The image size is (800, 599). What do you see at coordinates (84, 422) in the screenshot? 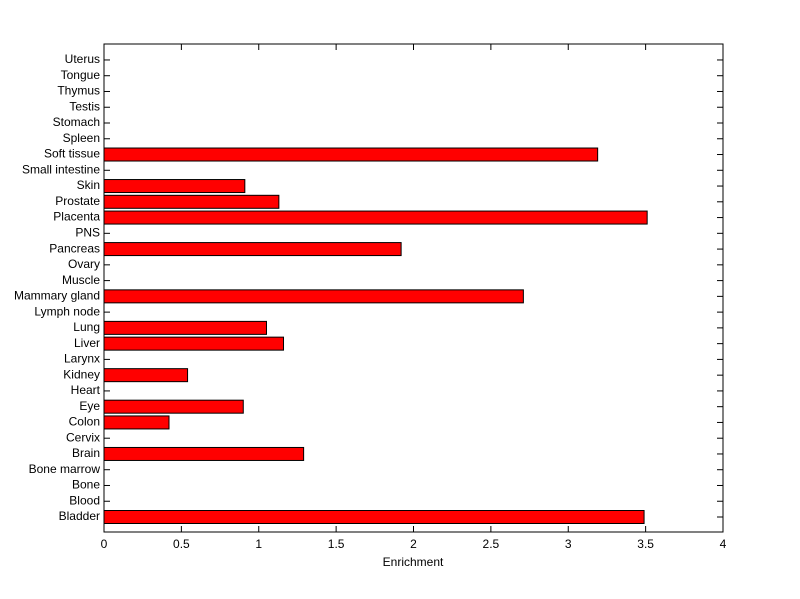
I see `y-tick-label: Colon` at bounding box center [84, 422].